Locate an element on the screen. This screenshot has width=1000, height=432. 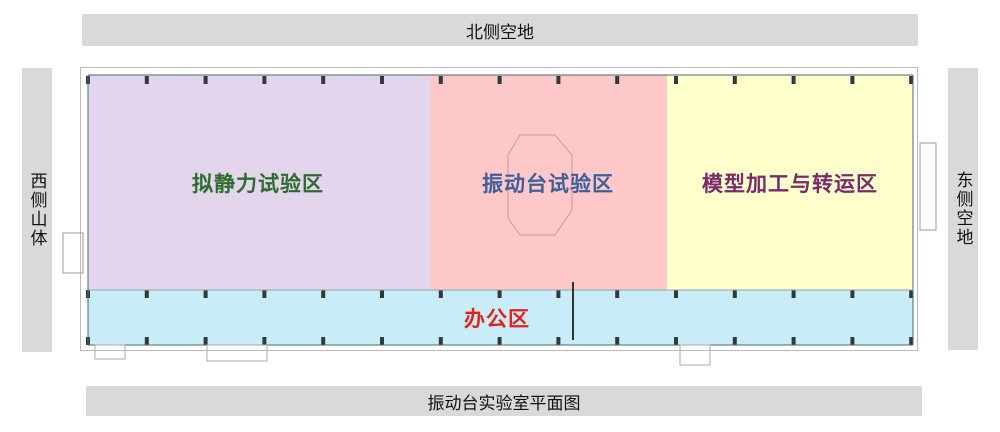
zone-model-processing is located at coordinates (790, 182).